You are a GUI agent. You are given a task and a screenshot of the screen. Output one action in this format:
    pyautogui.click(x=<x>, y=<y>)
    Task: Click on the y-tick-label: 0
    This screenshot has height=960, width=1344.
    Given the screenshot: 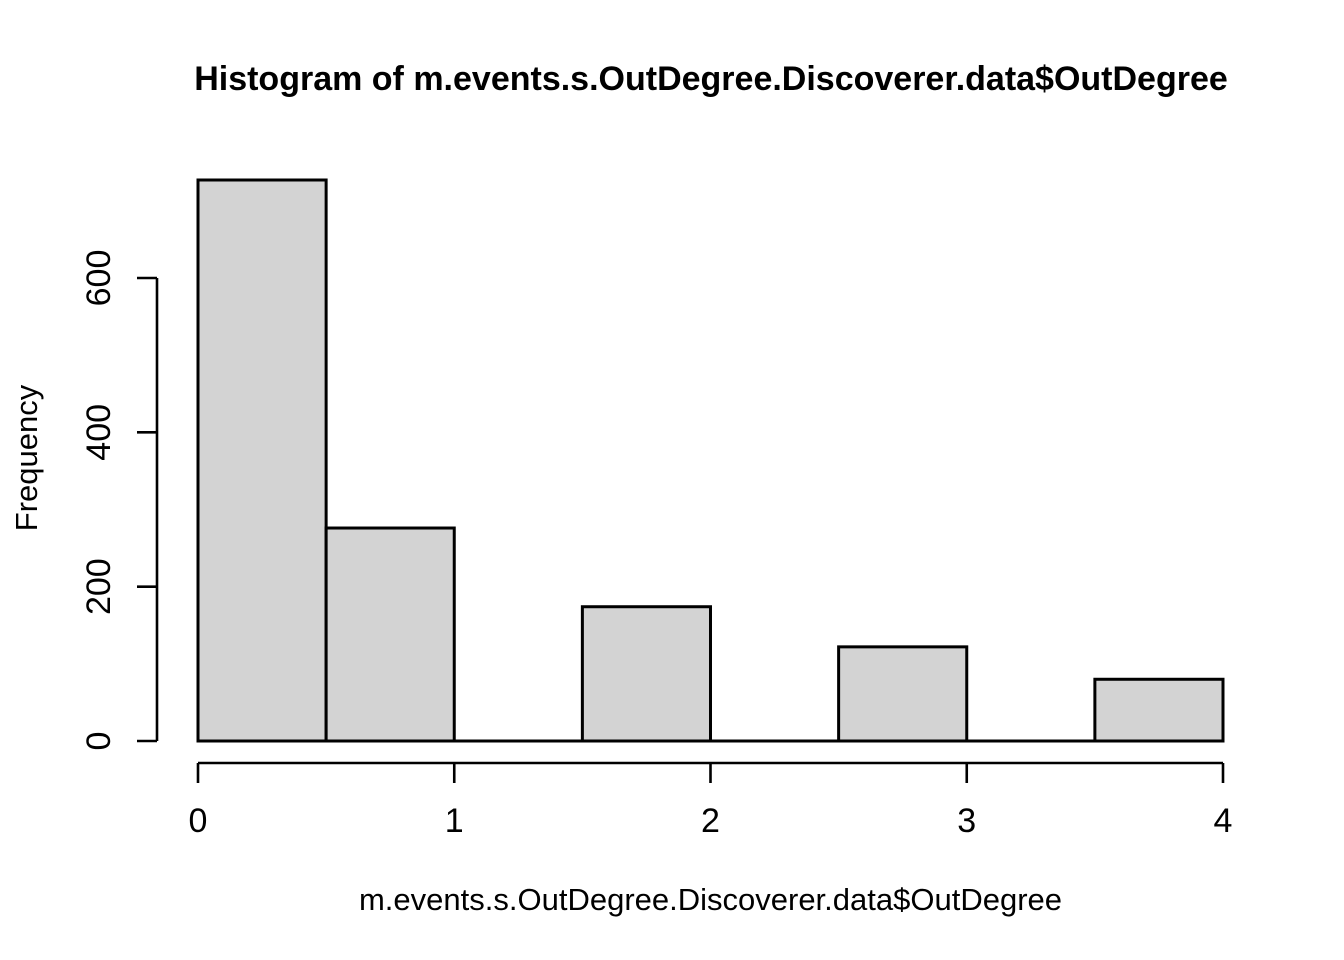 What is the action you would take?
    pyautogui.click(x=99, y=741)
    